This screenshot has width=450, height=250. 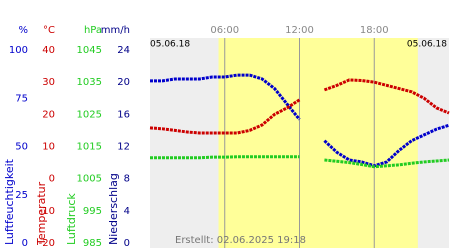 What do you see at coordinates (89, 114) in the screenshot?
I see `y-tick-label: 1025` at bounding box center [89, 114].